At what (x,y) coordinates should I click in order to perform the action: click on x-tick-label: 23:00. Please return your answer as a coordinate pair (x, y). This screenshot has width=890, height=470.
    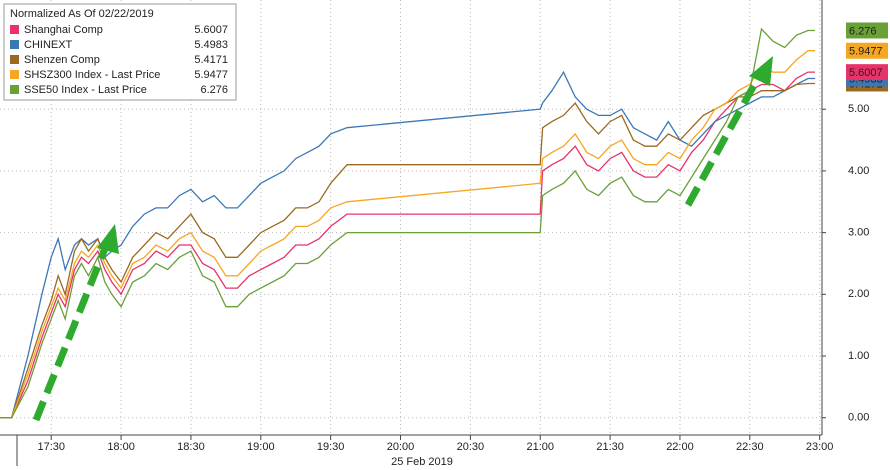
    Looking at the image, I should click on (820, 447).